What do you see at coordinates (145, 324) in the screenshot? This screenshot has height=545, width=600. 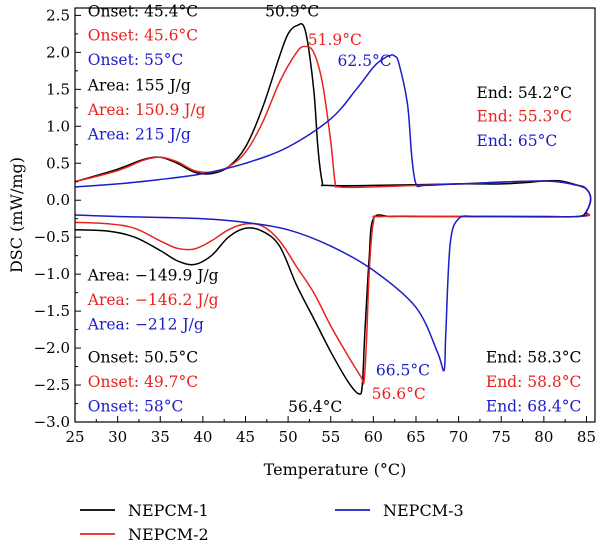 I see `annotation: Area: −212 J/g` at bounding box center [145, 324].